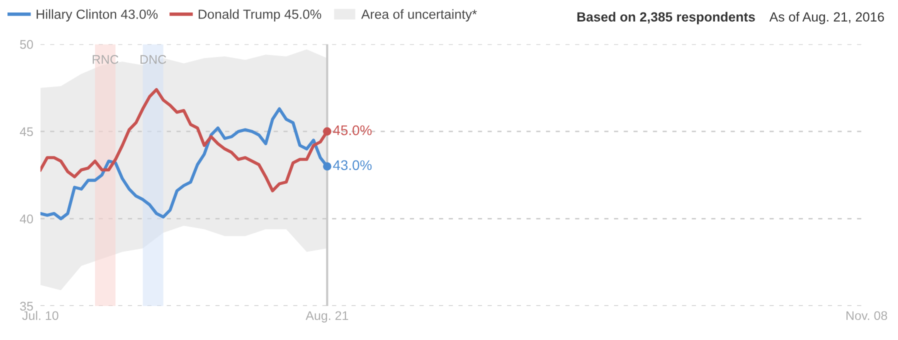  Describe the element at coordinates (352, 165) in the screenshot. I see `annotation: 43.0%` at that location.